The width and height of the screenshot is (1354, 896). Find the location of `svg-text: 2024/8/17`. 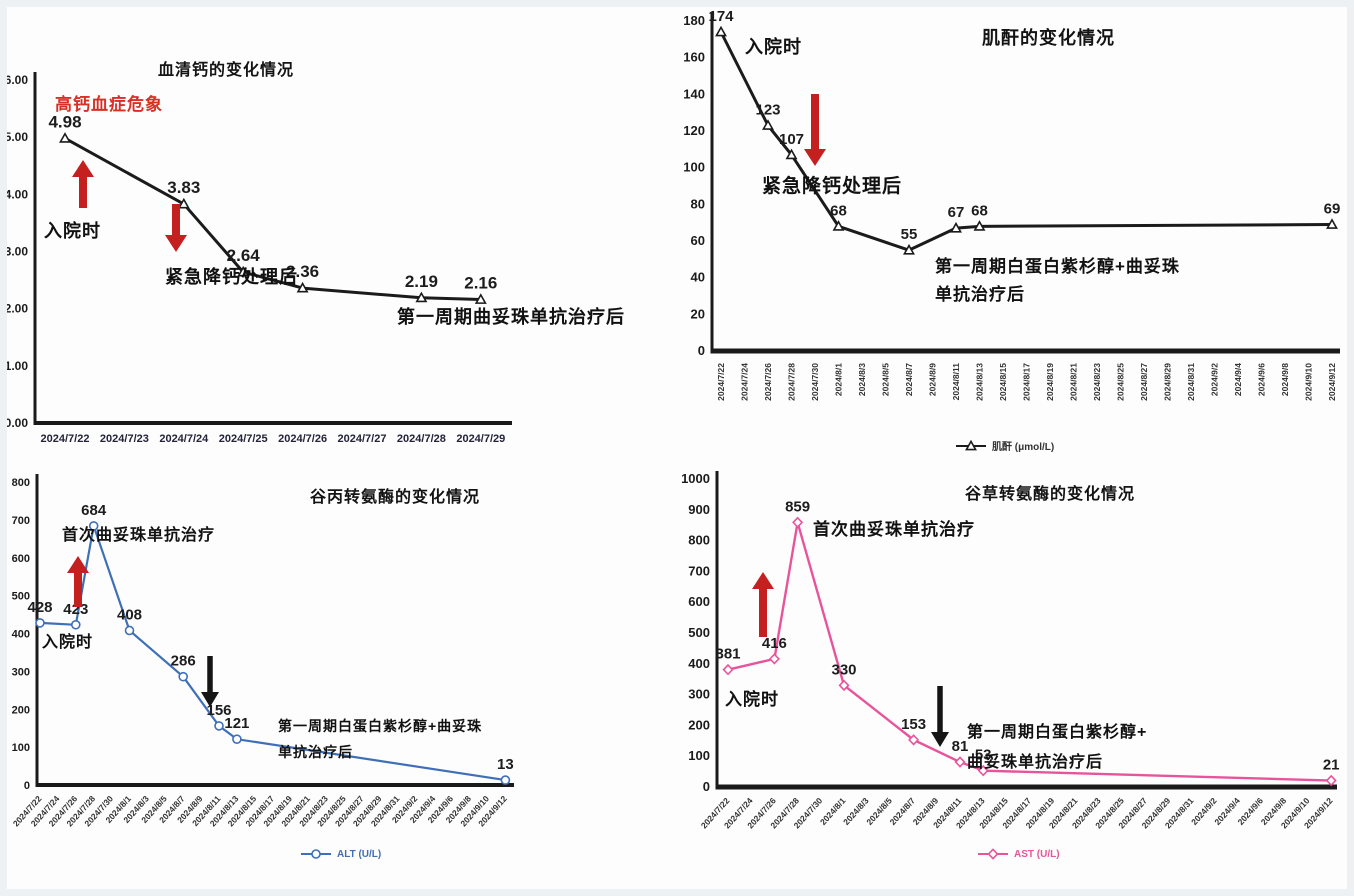

svg-text: 2024/8/17 is located at coordinates (1027, 382).